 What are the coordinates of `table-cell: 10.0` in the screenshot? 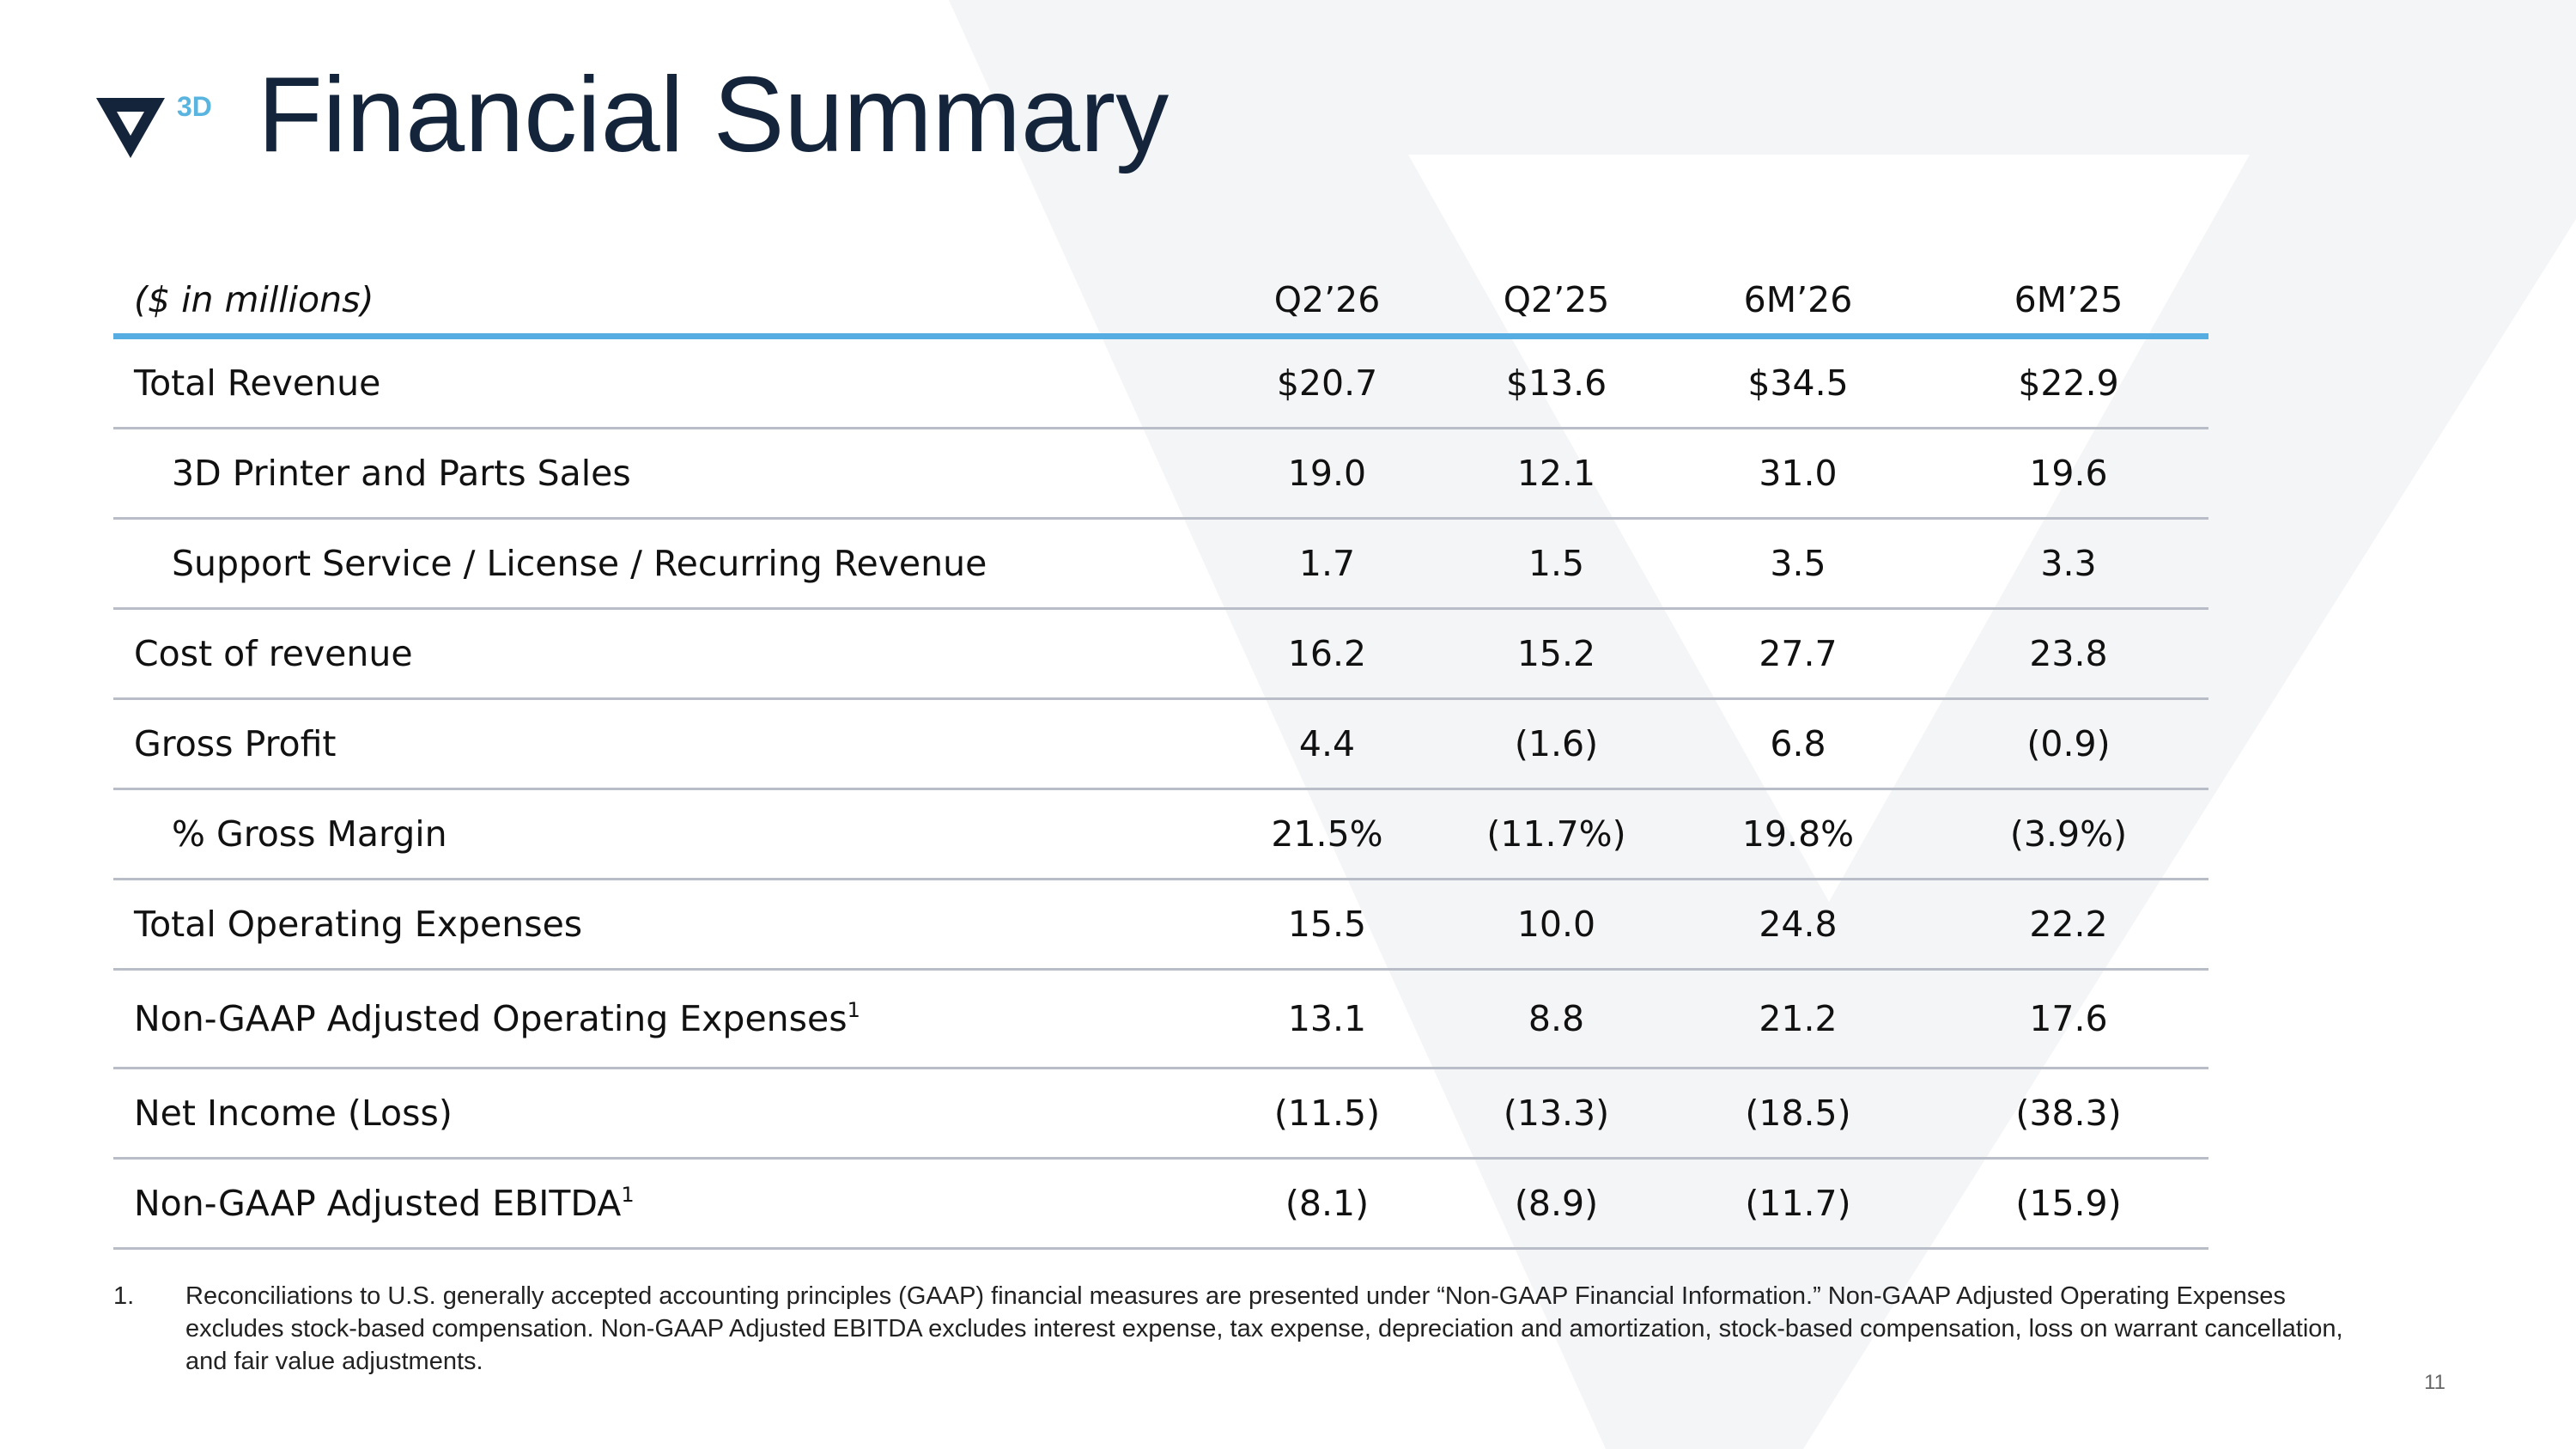 It's located at (1557, 925).